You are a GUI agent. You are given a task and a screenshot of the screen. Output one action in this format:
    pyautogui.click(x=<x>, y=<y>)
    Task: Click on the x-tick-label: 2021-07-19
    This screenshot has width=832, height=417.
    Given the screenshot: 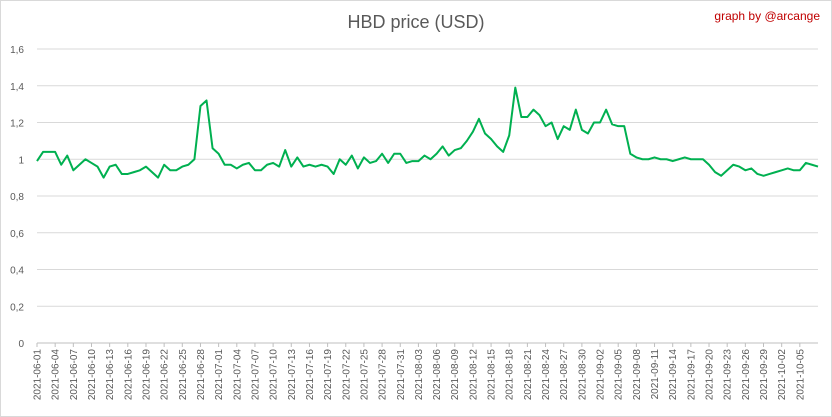 What is the action you would take?
    pyautogui.click(x=328, y=375)
    